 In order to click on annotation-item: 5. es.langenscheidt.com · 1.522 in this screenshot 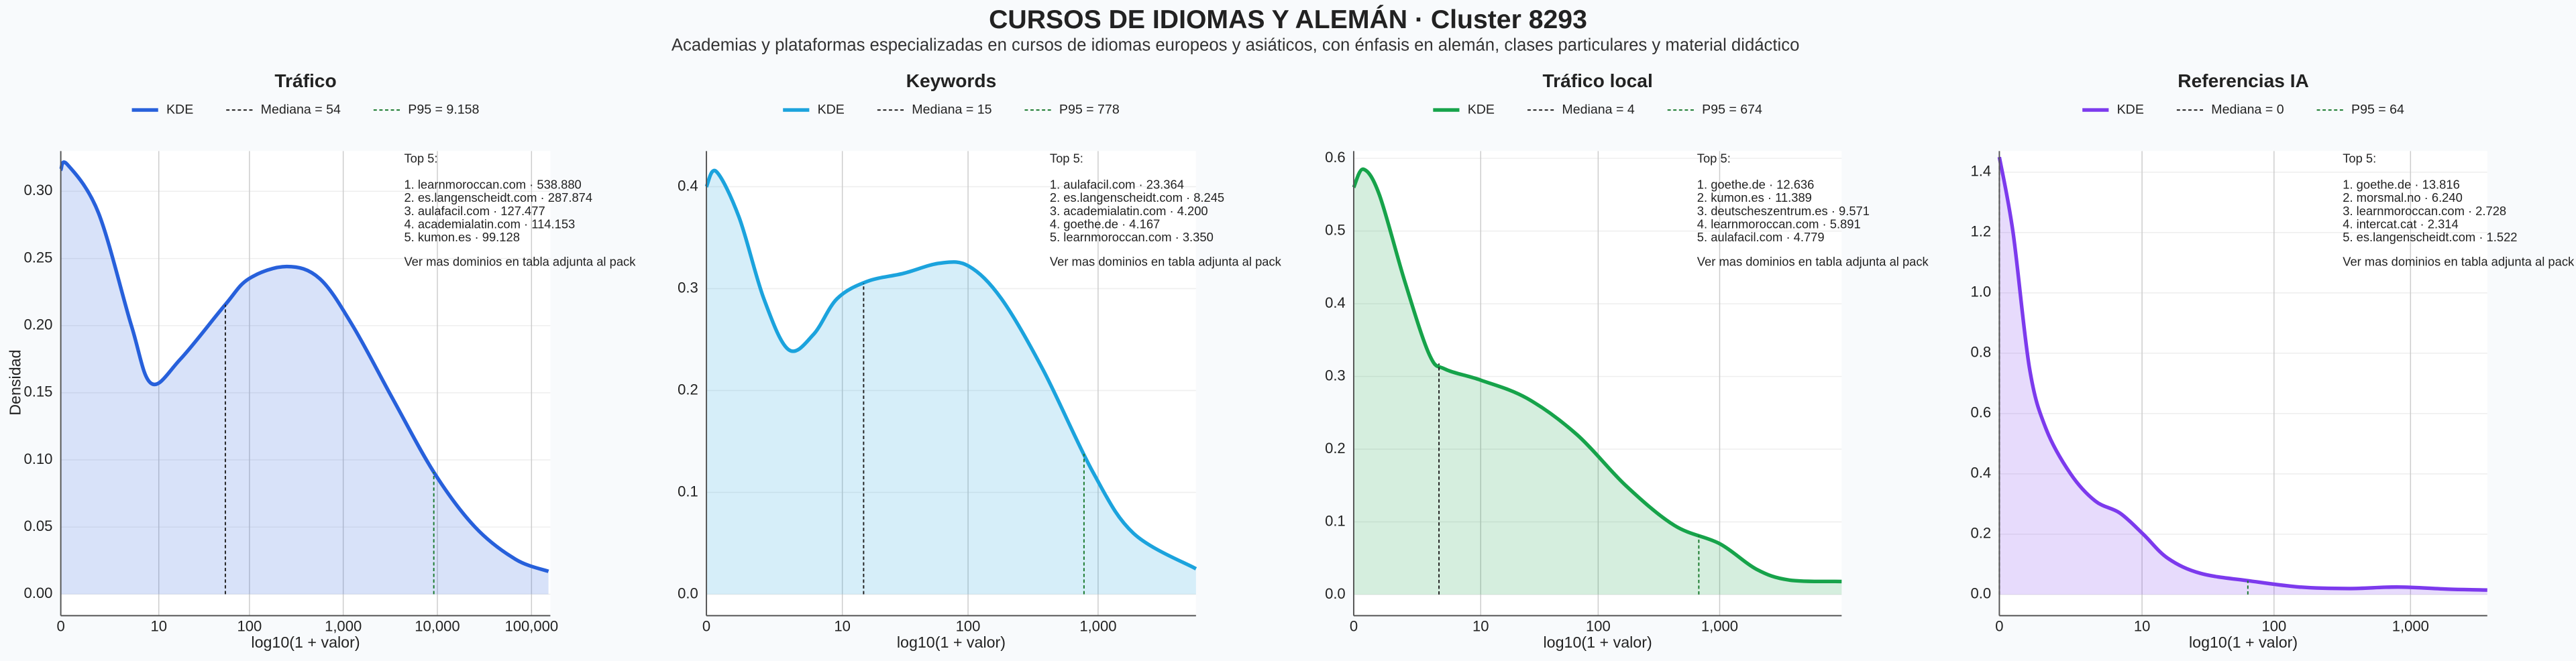, I will do `click(2430, 237)`.